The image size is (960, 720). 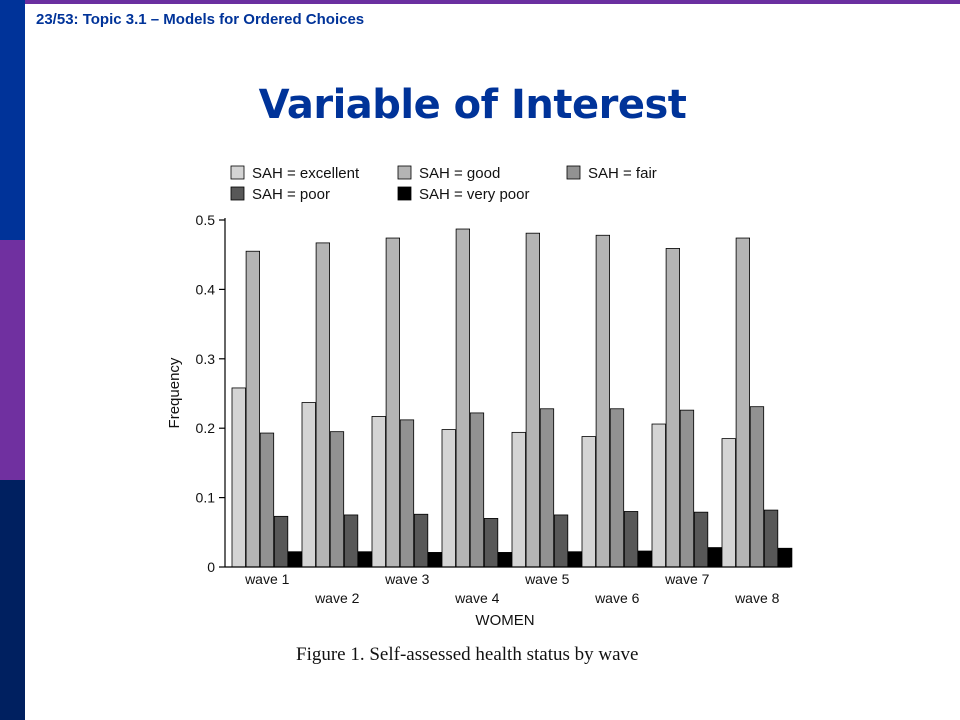 I want to click on legend-label: SAH = poor, so click(x=291, y=194).